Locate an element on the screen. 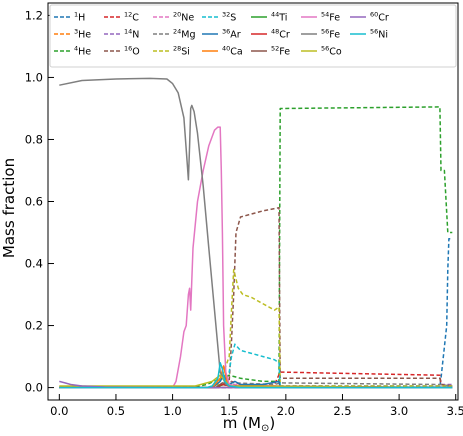  series-line-24Mg is located at coordinates (256, 384).